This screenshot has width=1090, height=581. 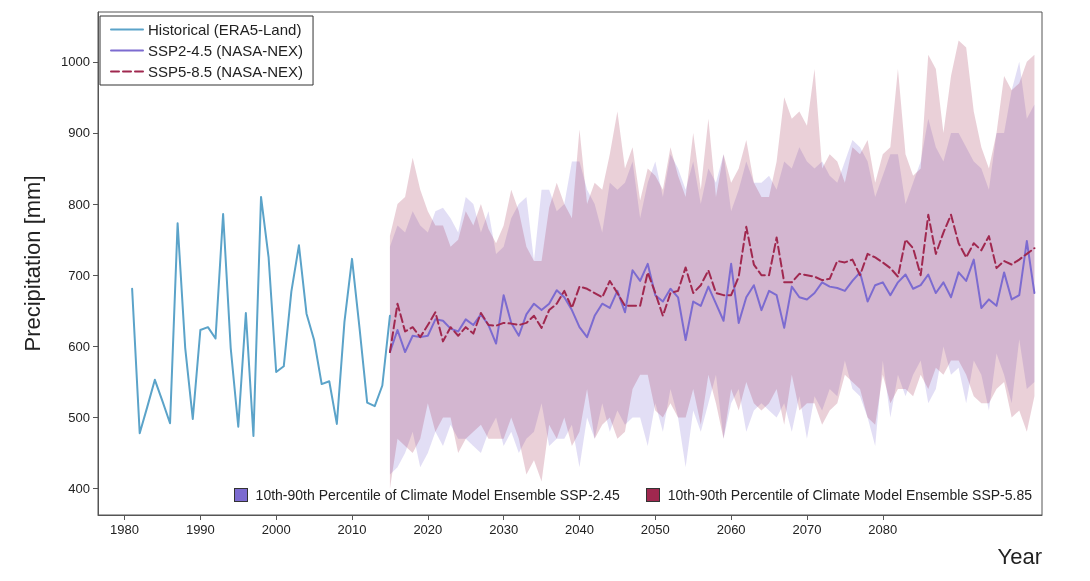 What do you see at coordinates (225, 29) in the screenshot?
I see `legend-label: Historical (ERA5-Land)` at bounding box center [225, 29].